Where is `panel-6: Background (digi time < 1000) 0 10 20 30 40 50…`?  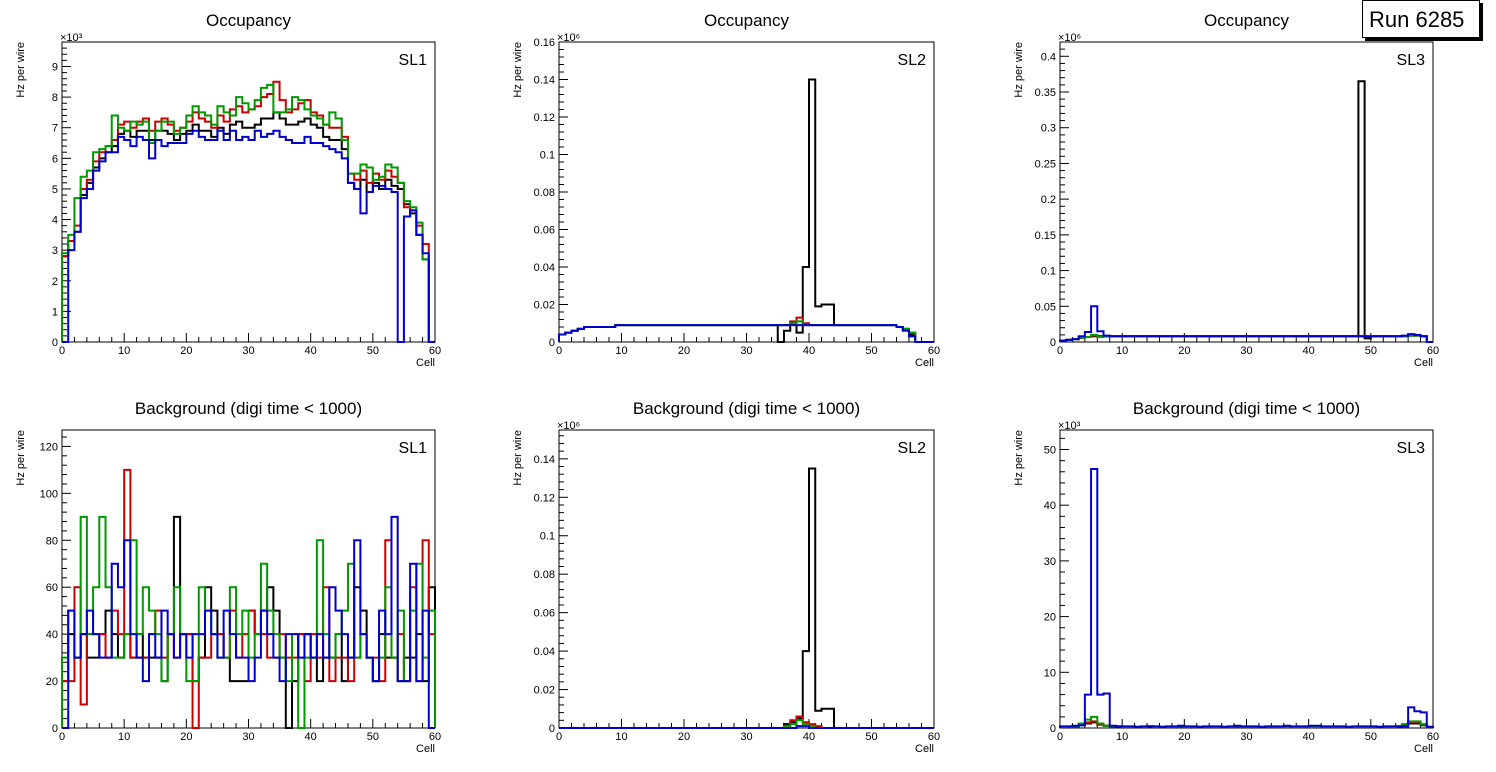 panel-6: Background (digi time < 1000) 0 10 20 30 40 50… is located at coordinates (1226, 577).